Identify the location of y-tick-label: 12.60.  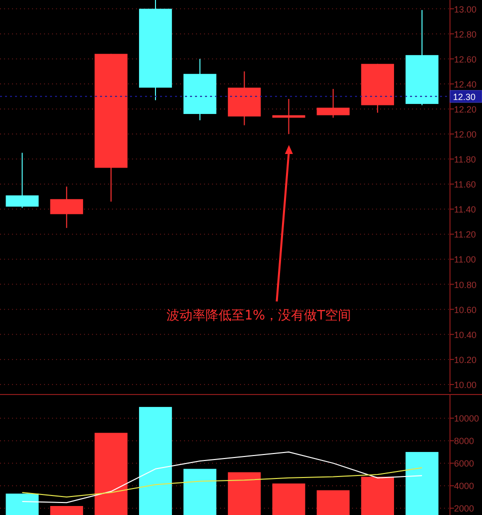
(465, 59).